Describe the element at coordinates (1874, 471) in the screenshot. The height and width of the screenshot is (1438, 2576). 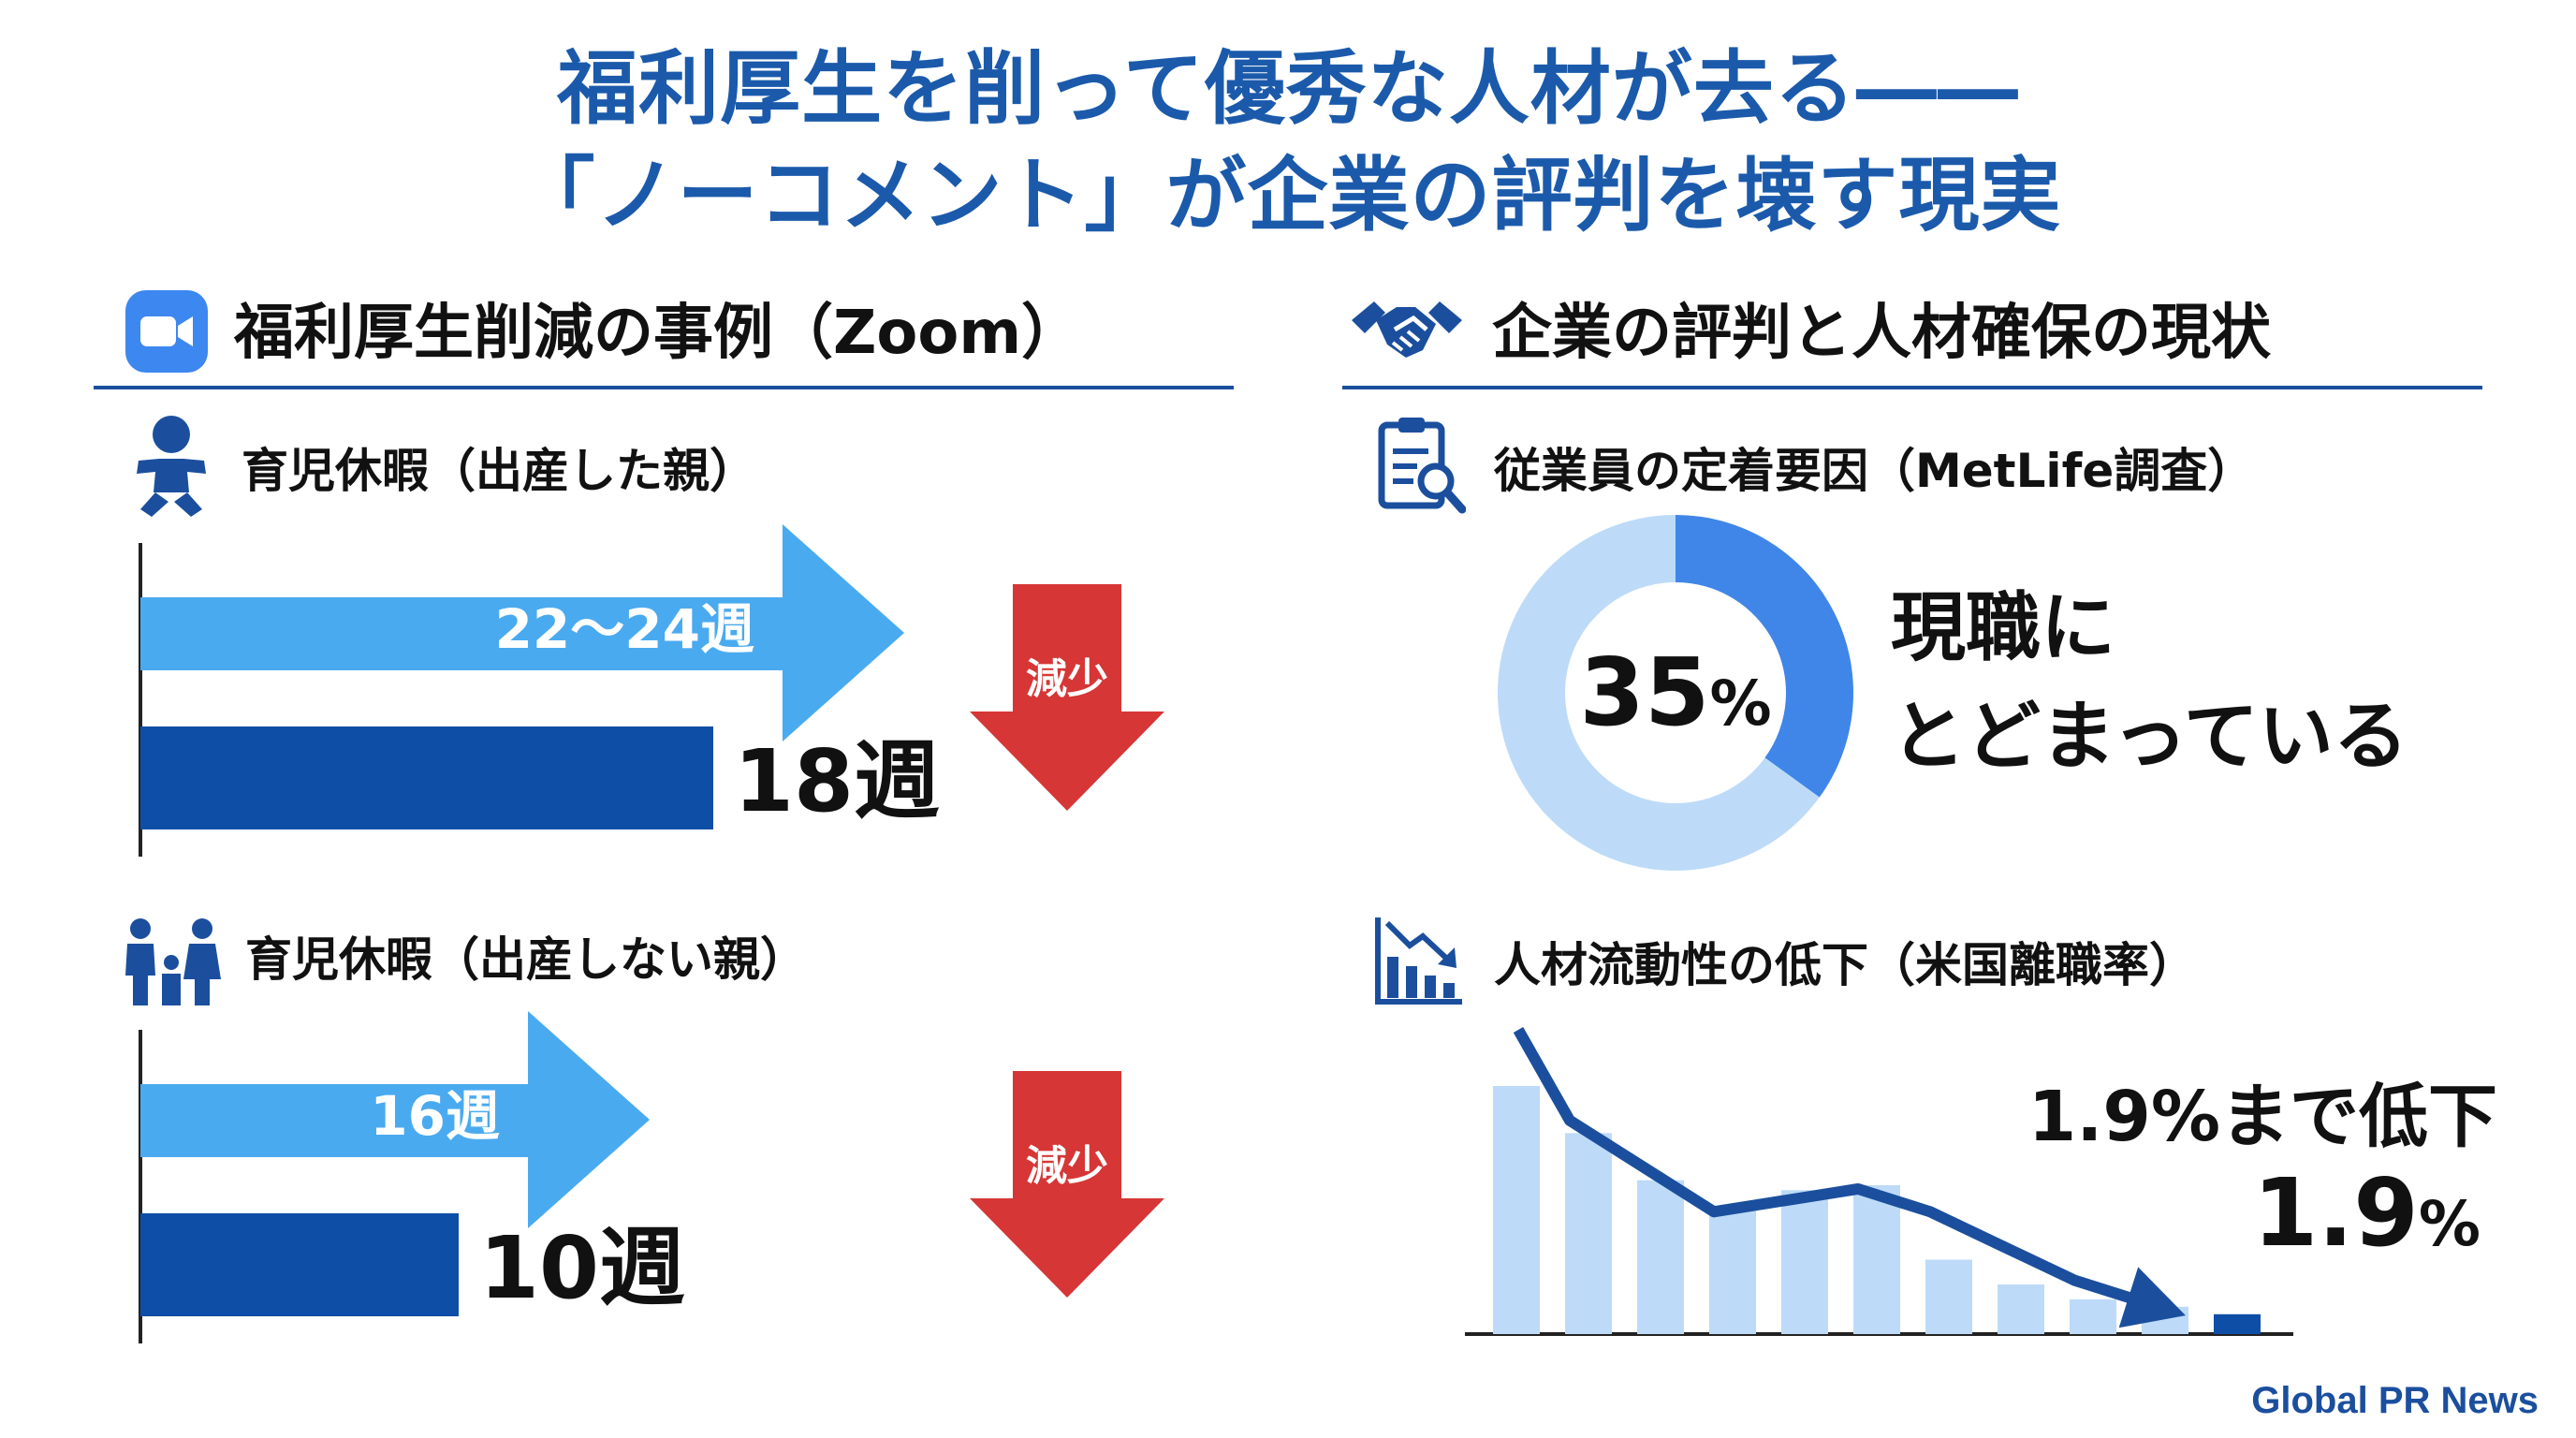
I see `chart3-title: 従業員の定着要因（MetLife調査）` at that location.